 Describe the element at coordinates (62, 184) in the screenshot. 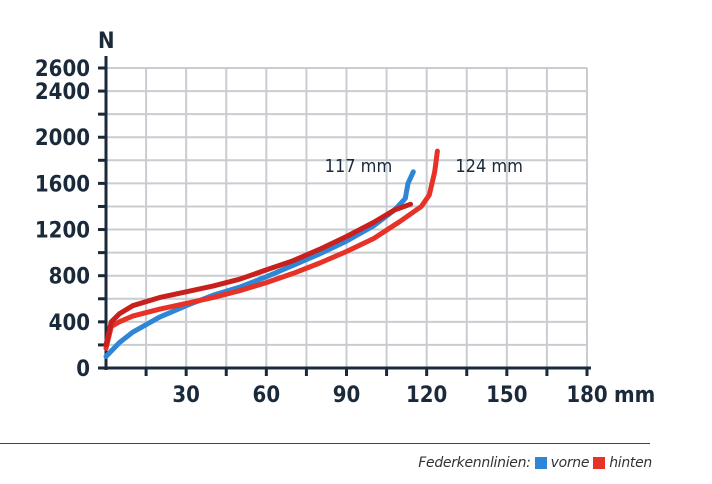

I see `y-tick-label: 1600` at that location.